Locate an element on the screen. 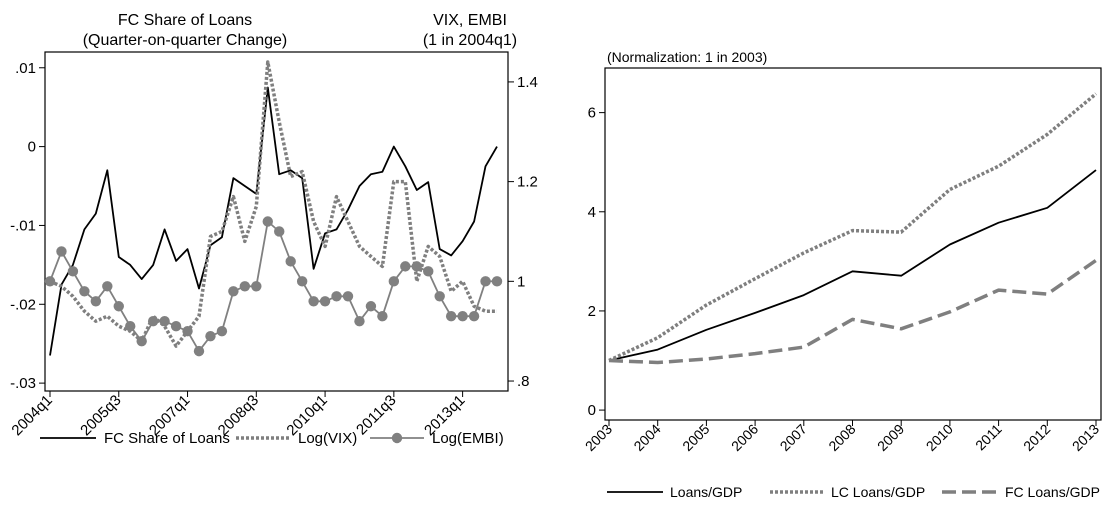 This screenshot has height=510, width=1105. right-axis-title-line1: VIX, EMBI is located at coordinates (470, 20).